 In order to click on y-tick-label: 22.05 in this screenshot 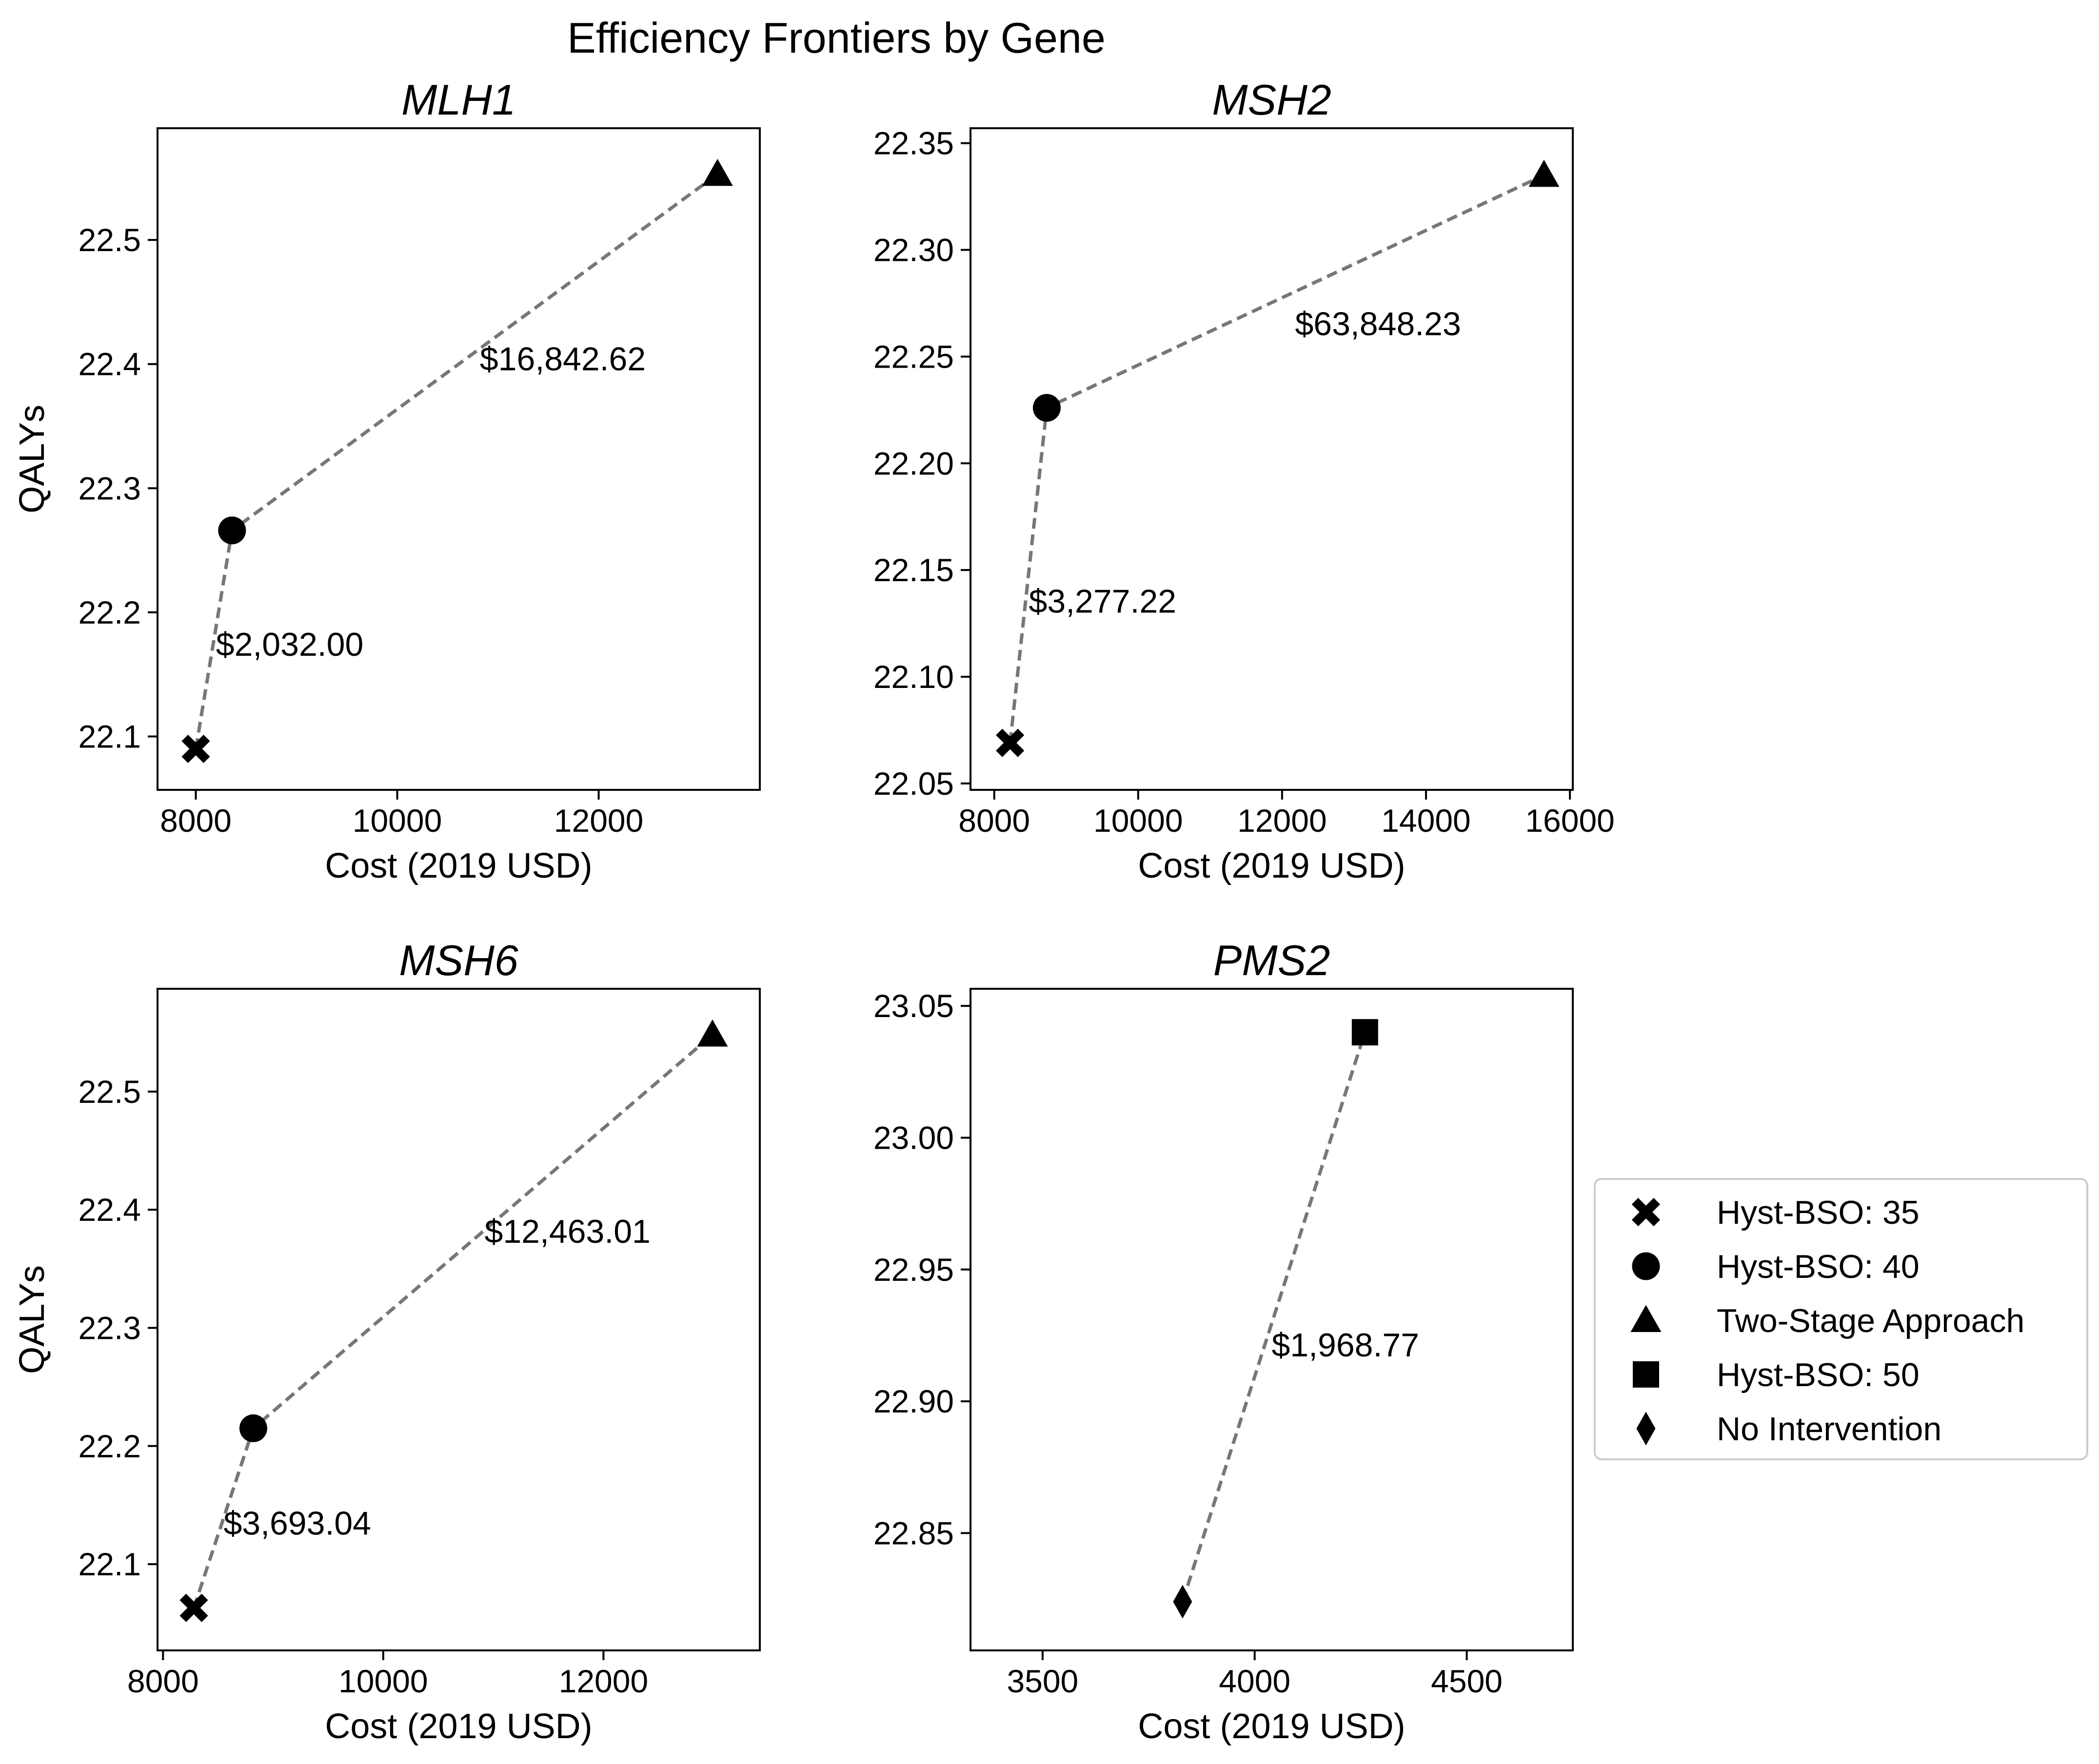, I will do `click(914, 783)`.